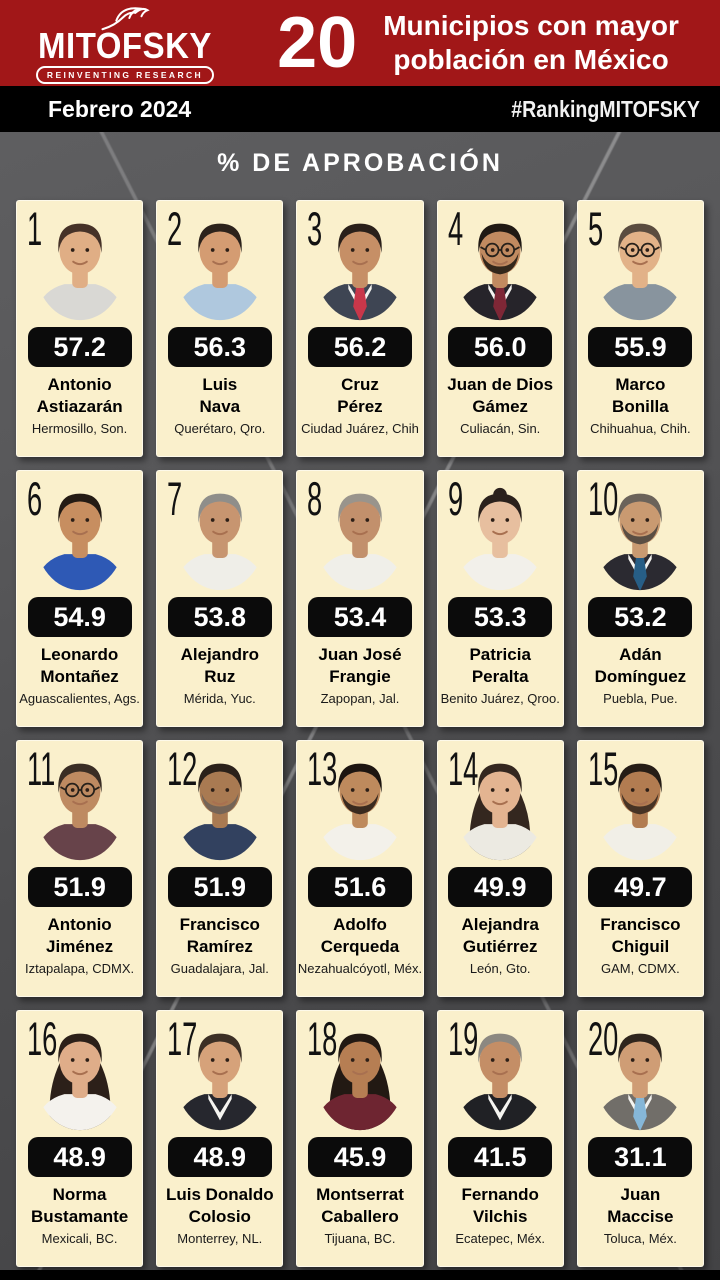 This screenshot has width=720, height=1280. Describe the element at coordinates (317, 42) in the screenshot. I see `count-number: 20` at that location.